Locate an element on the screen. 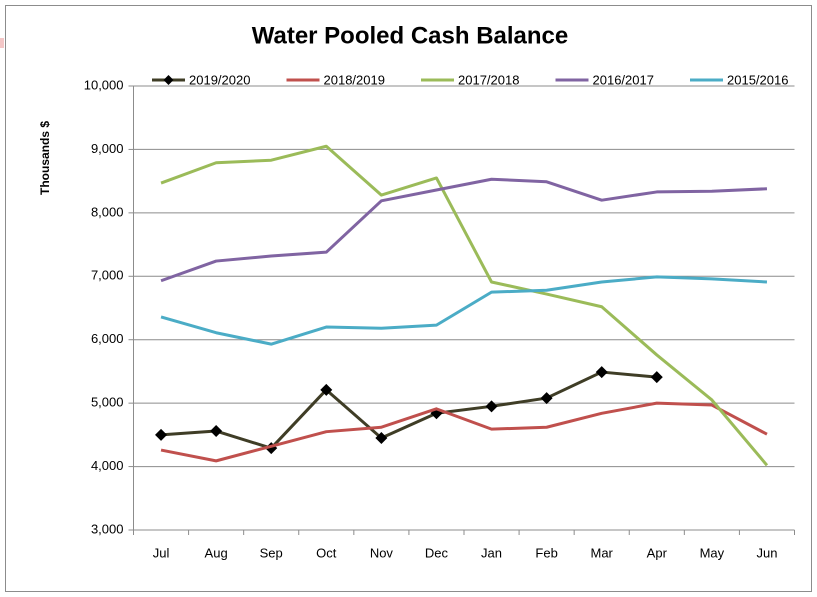  x-tick-label: Dec is located at coordinates (437, 552).